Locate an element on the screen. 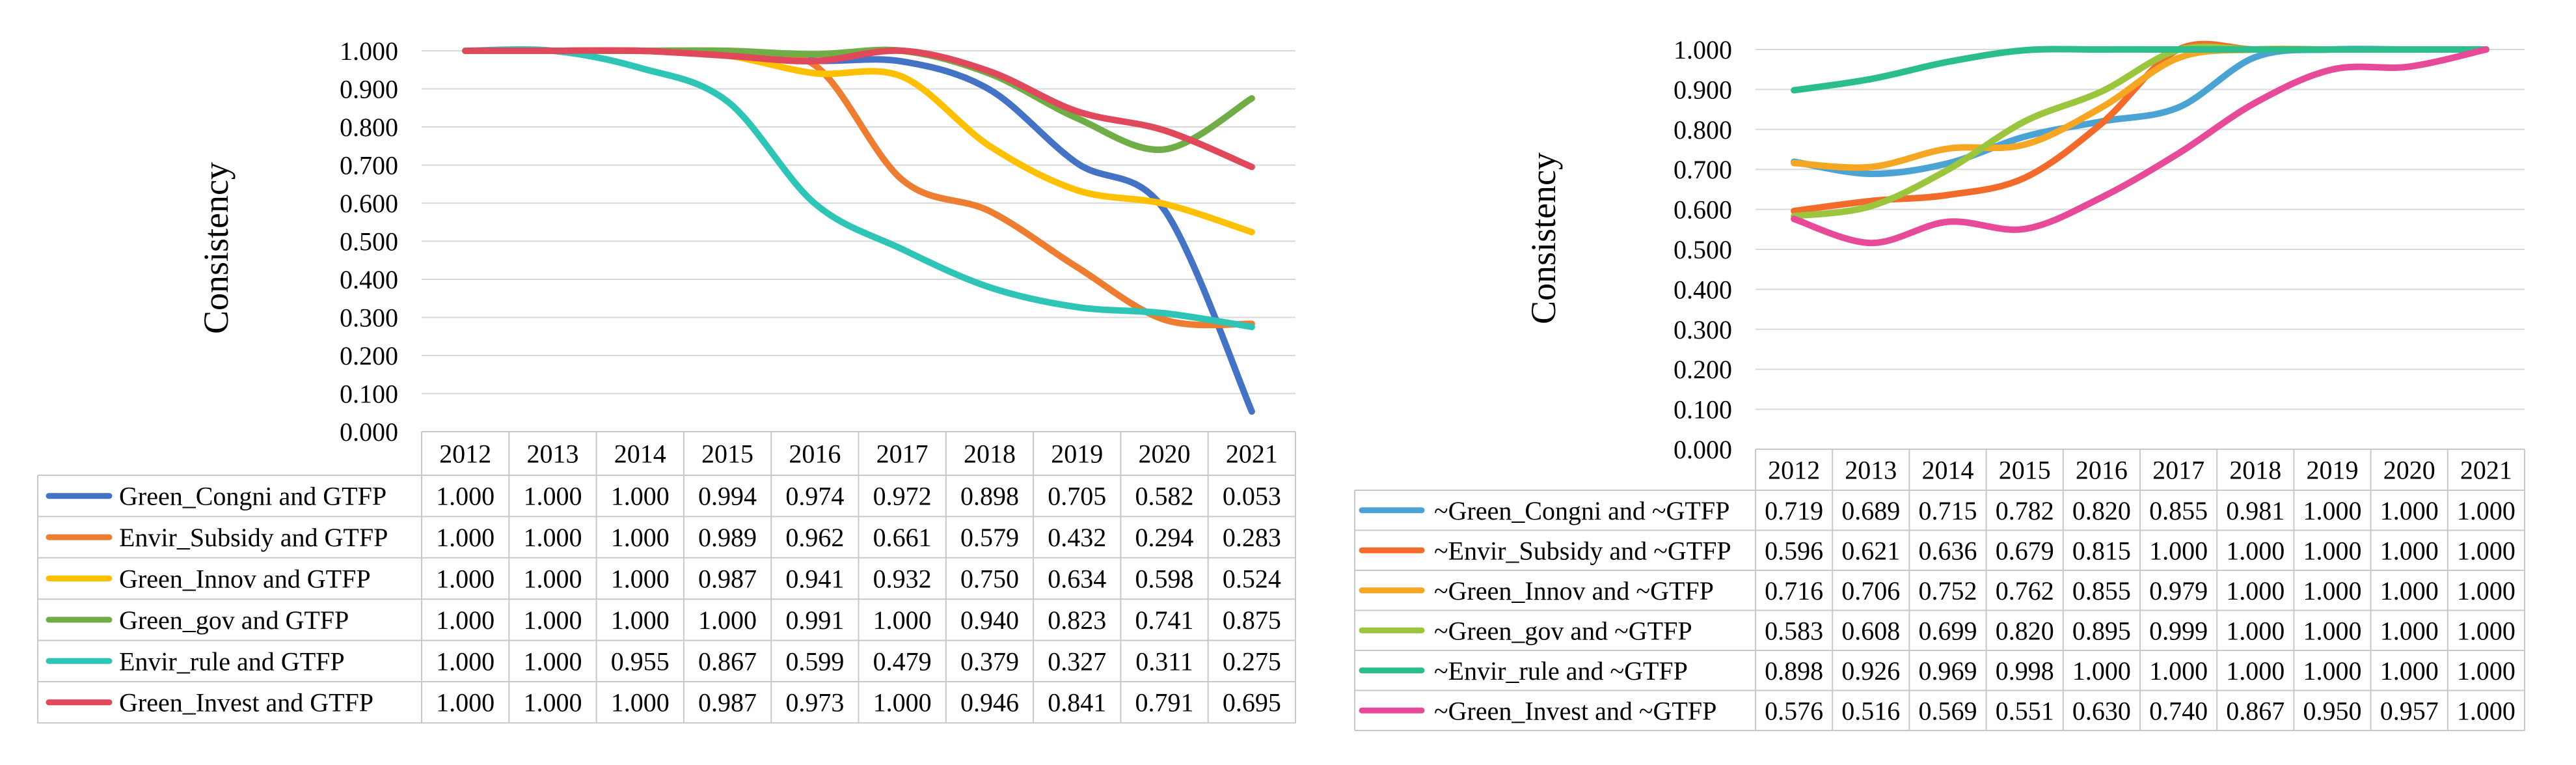 Image resolution: width=2576 pixels, height=765 pixels. data-value-label: 0.699 is located at coordinates (1948, 631).